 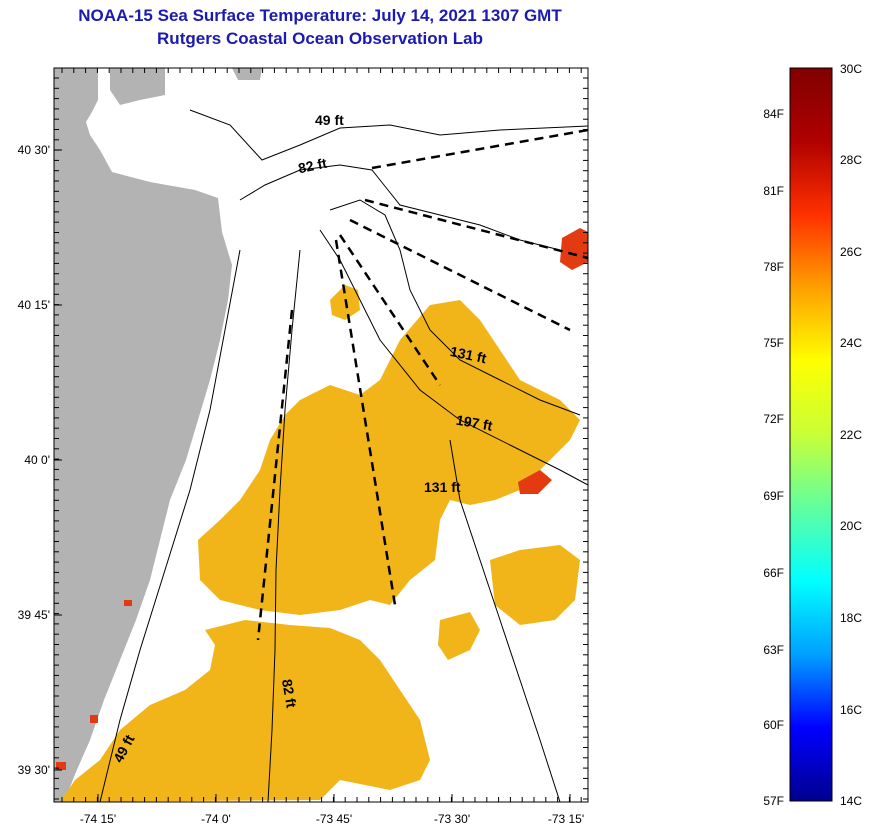 What do you see at coordinates (851, 801) in the screenshot?
I see `colorbar-c-label-14: 14C` at bounding box center [851, 801].